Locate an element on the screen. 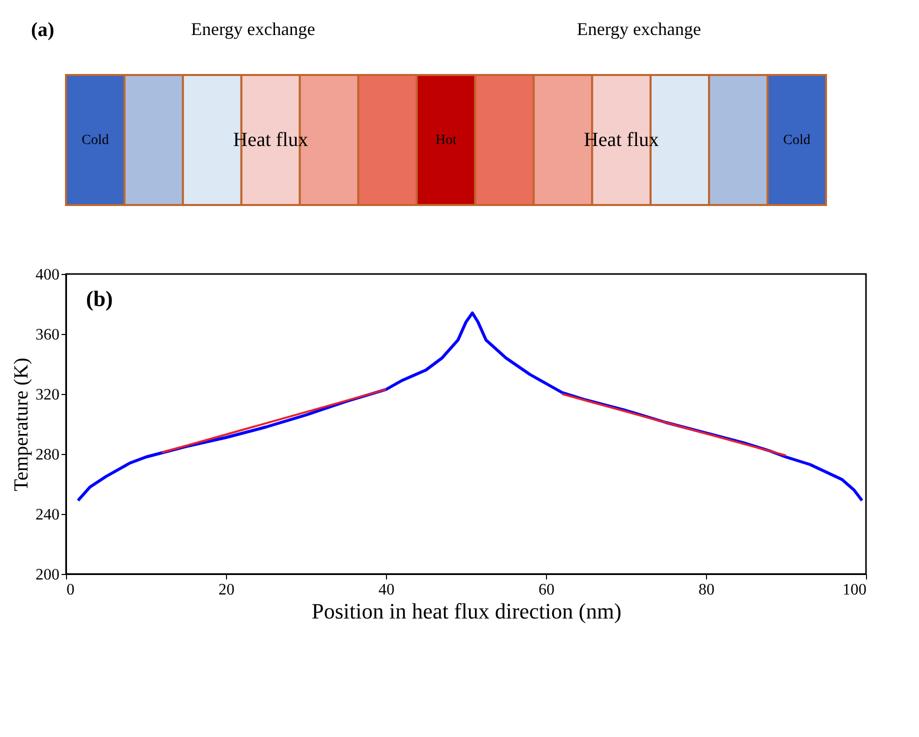 The image size is (919, 737). x-tick-label: 20 is located at coordinates (226, 590).